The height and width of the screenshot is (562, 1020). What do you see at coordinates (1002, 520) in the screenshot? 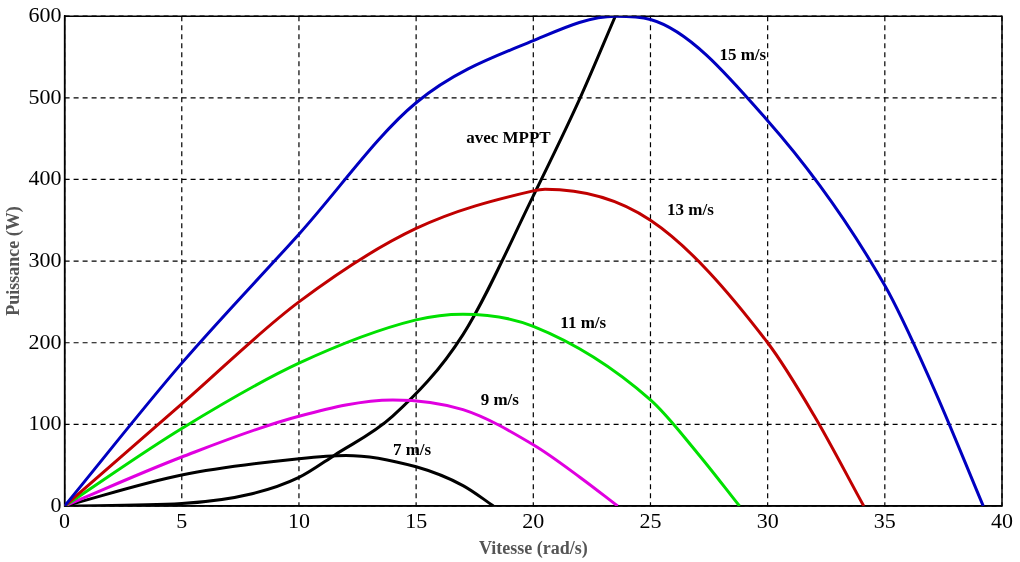
I see `x-tick-label: 40` at bounding box center [1002, 520].